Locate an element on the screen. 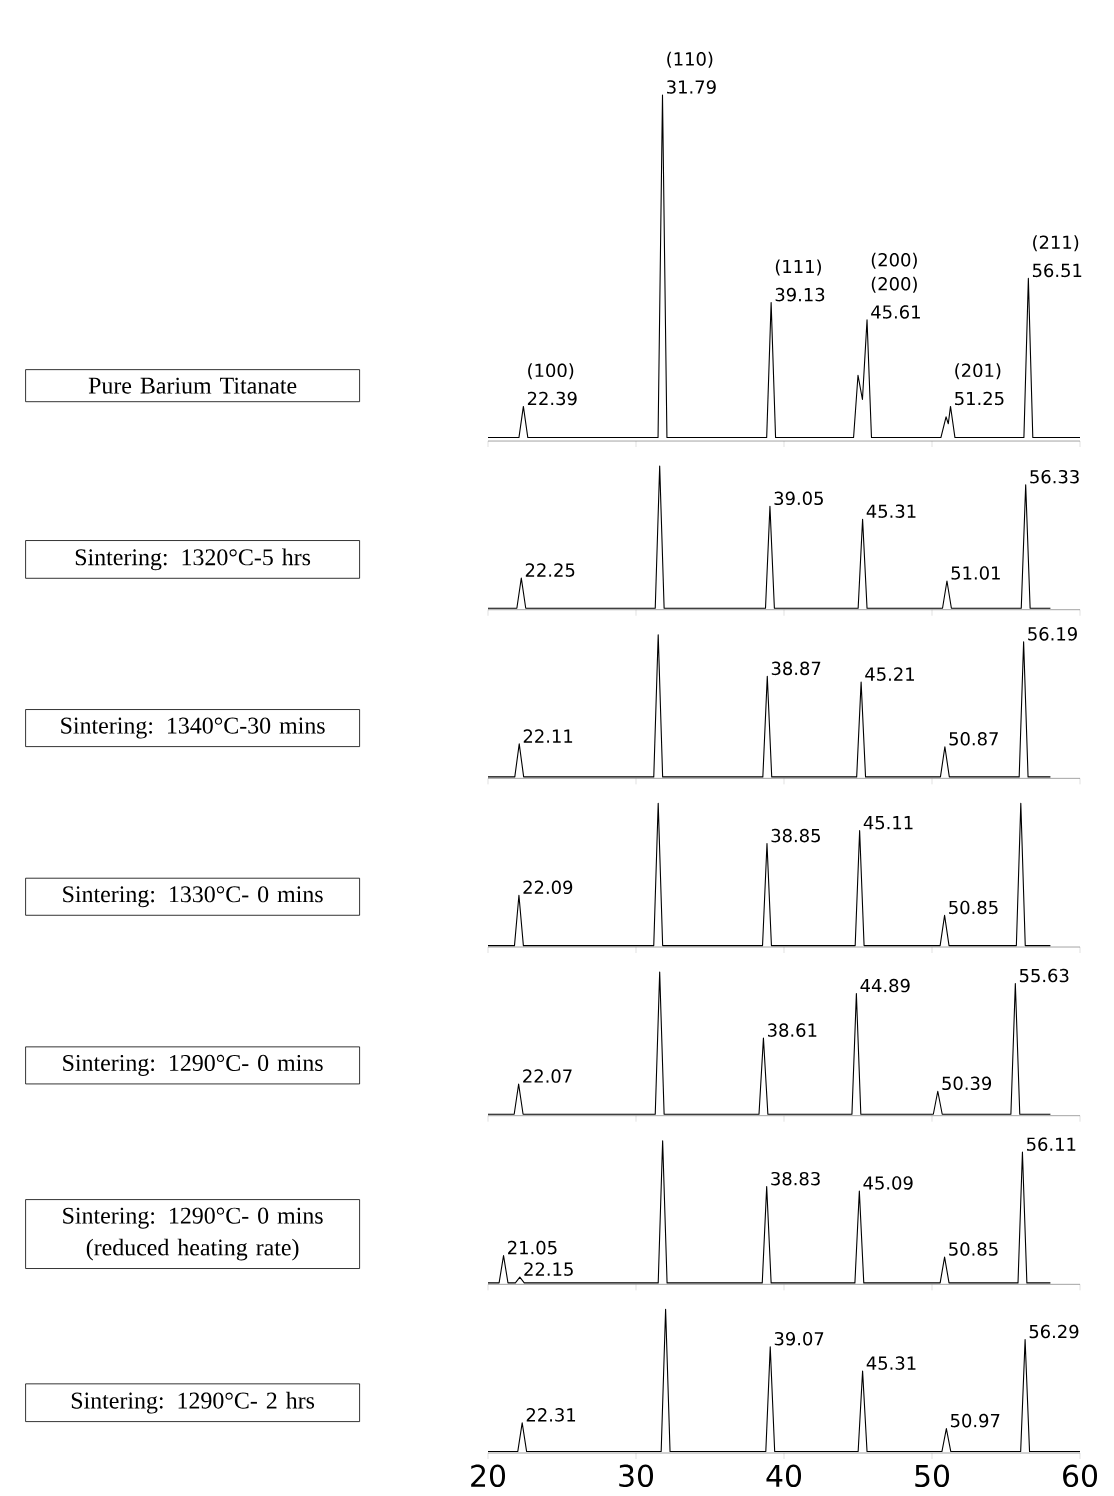 This screenshot has height=1496, width=1114. annotation: 45.11 is located at coordinates (888, 823).